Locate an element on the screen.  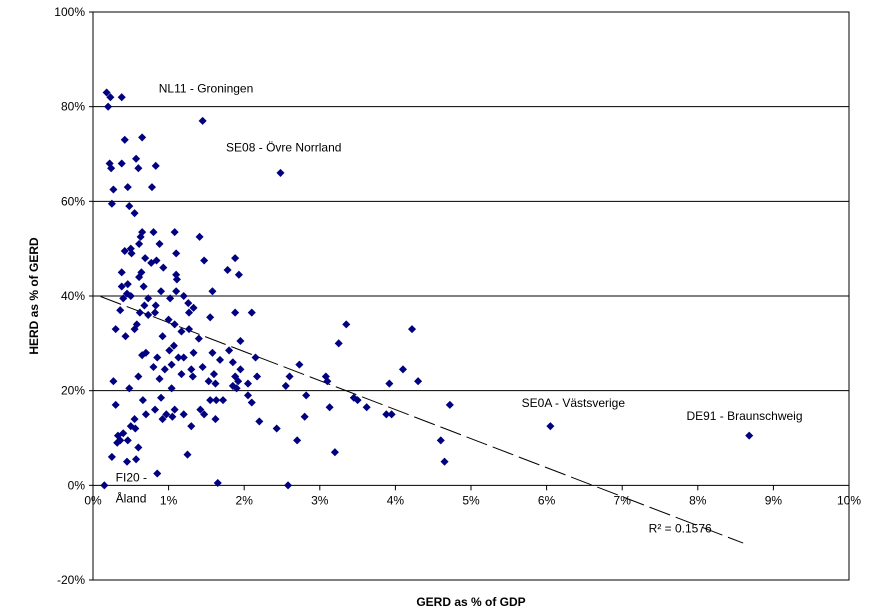
x-axis-title: GERD as % of GDP is located at coordinates (470, 602).